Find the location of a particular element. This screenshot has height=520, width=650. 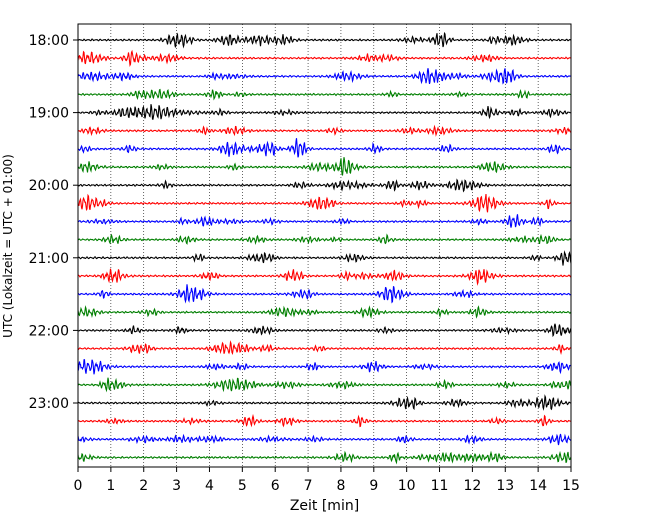

x-tick-label: 13 is located at coordinates (505, 486).